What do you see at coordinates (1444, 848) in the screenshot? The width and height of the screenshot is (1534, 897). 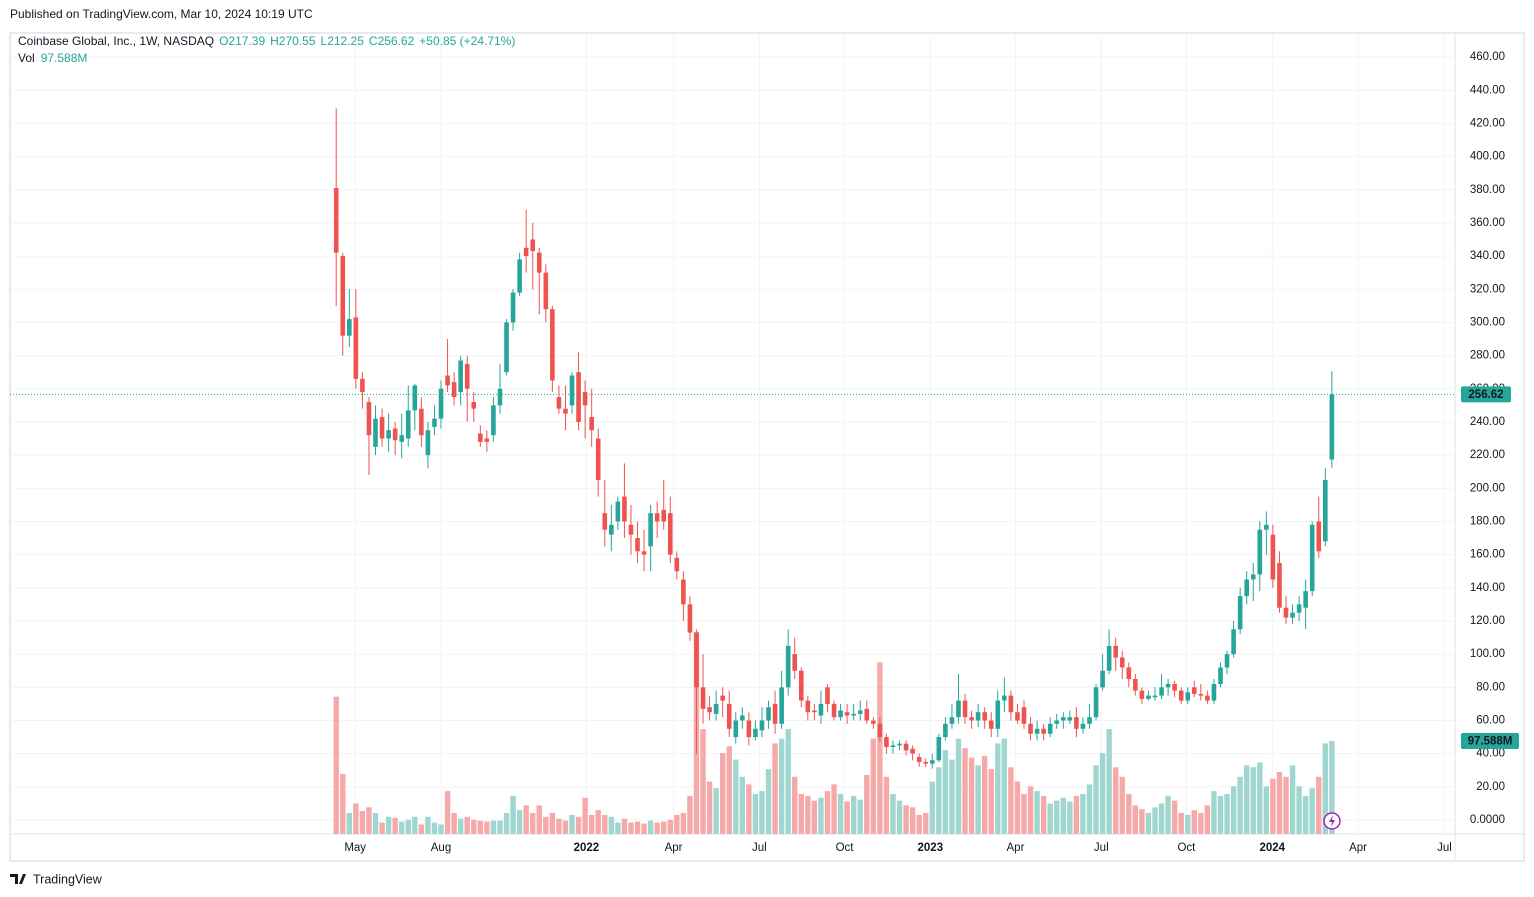 I see `x-tick-label: Jul` at bounding box center [1444, 848].